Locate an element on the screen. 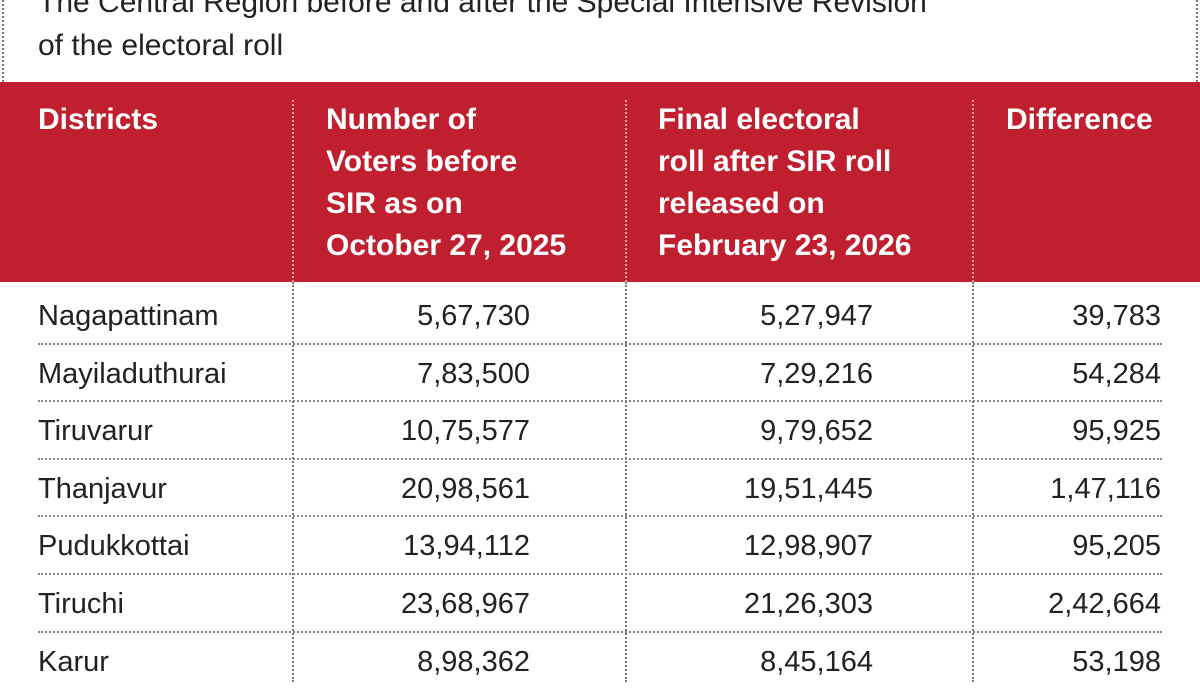  column-header: Number of is located at coordinates (401, 119).